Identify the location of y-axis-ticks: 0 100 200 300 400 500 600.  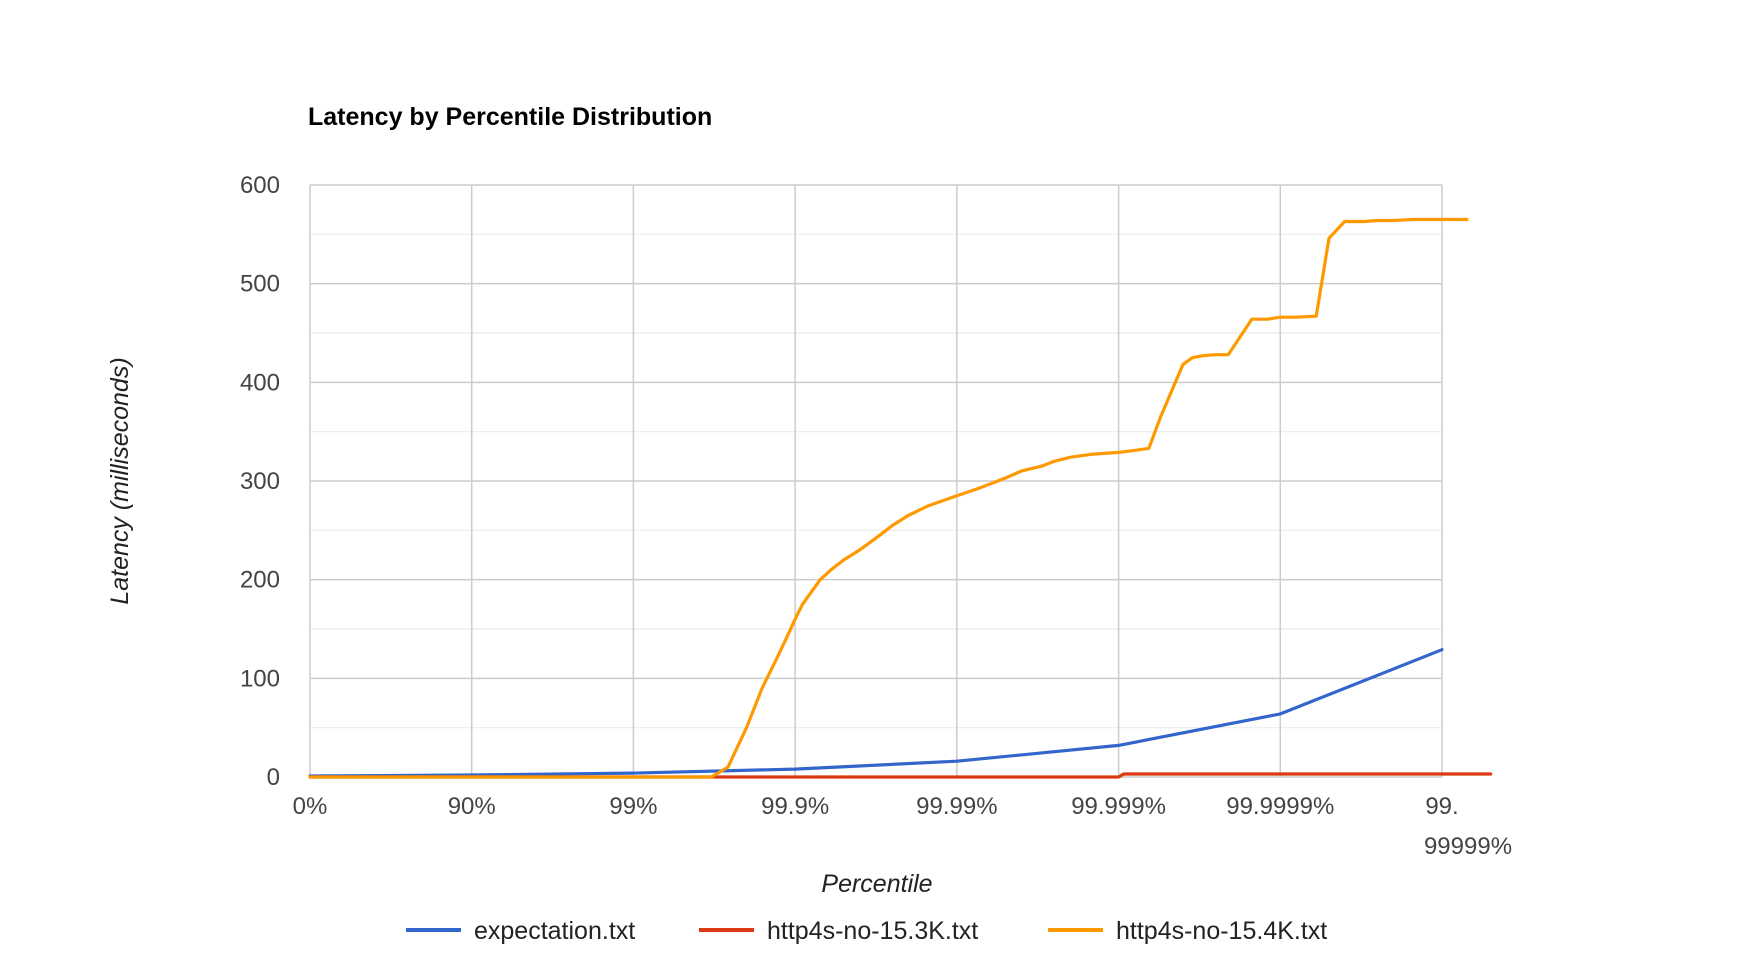
(260, 481).